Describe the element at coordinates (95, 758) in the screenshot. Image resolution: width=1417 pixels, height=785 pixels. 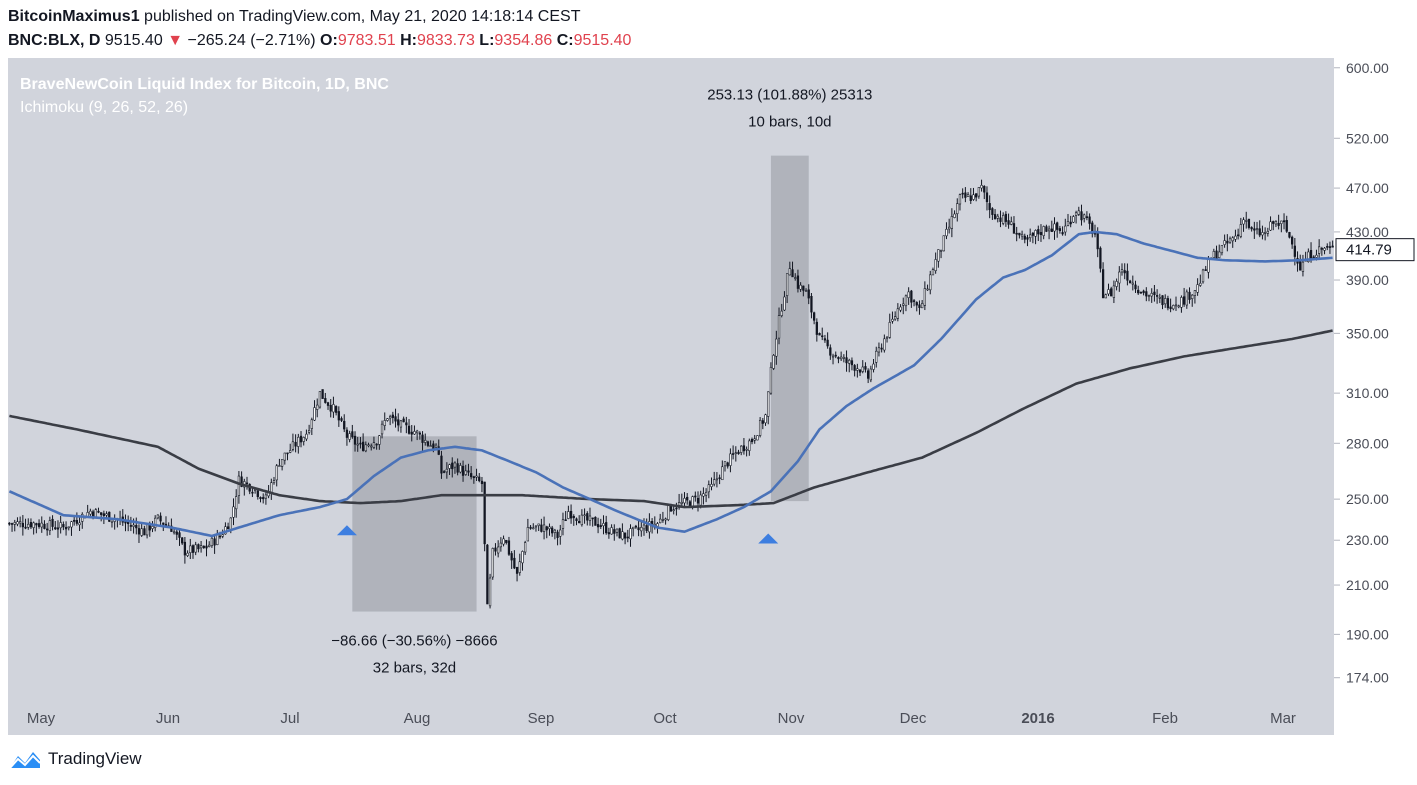
I see `brand-name: TradingView` at that location.